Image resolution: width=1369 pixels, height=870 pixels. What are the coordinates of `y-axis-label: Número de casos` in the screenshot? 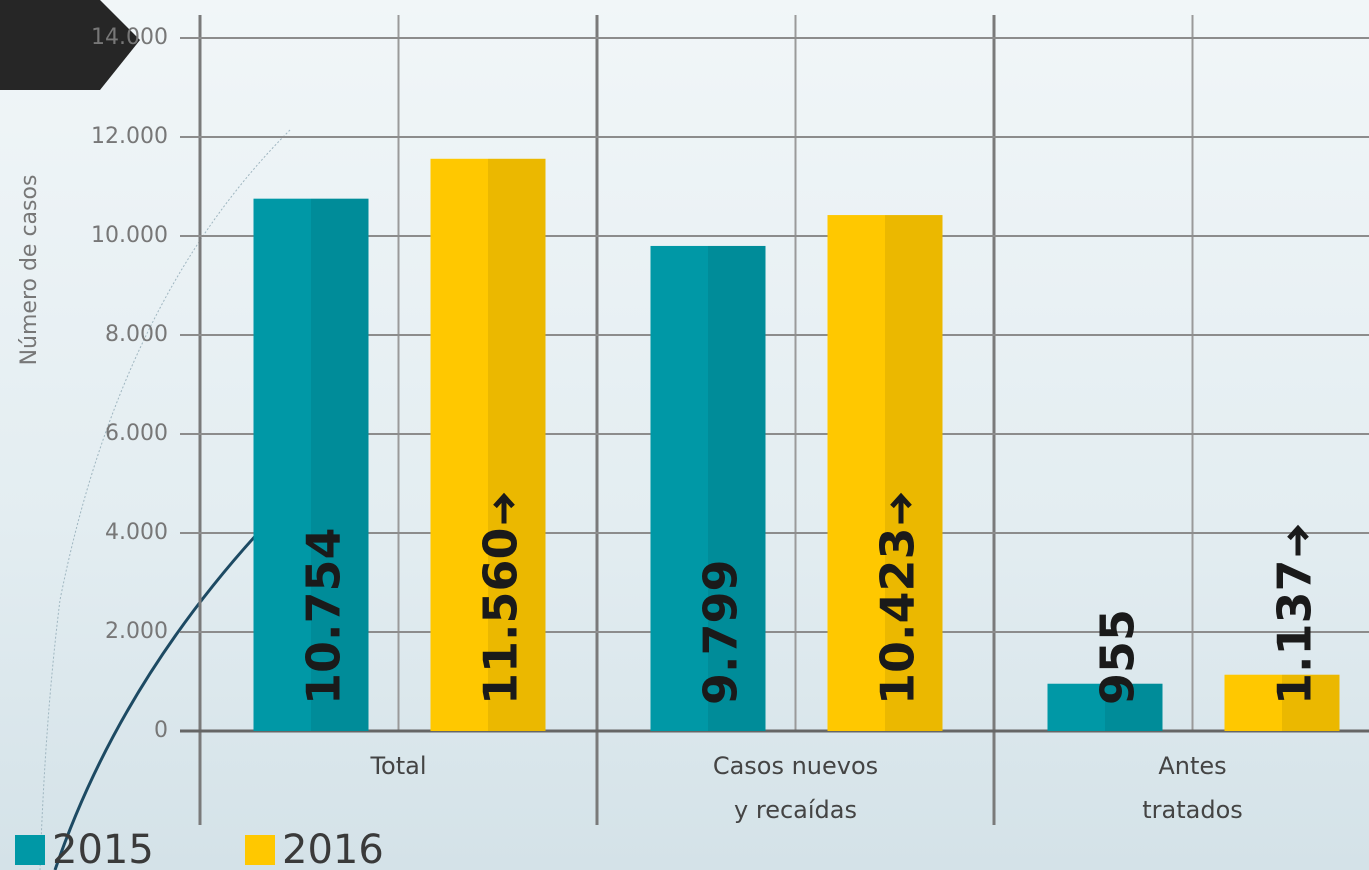 It's located at (29, 270).